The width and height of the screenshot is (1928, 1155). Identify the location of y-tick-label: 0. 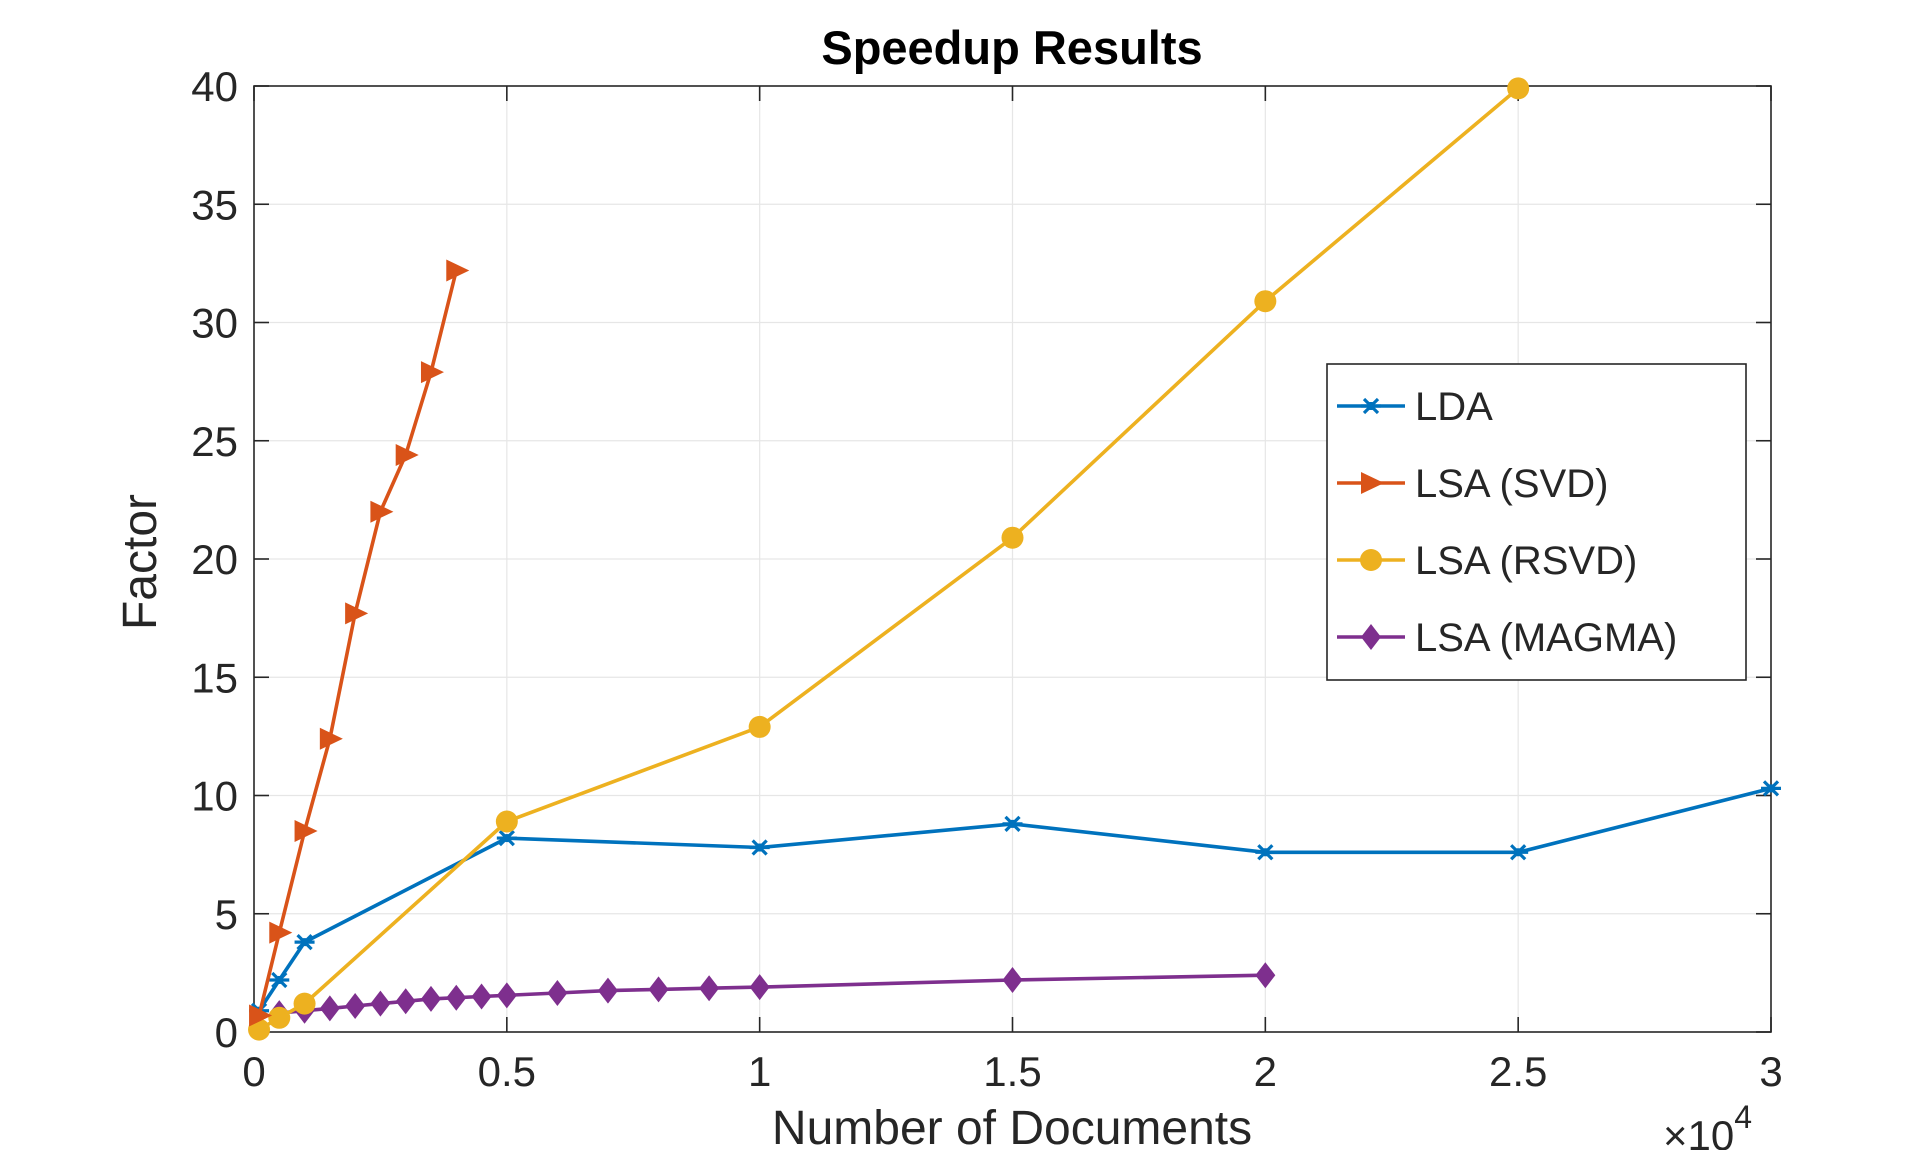
(226, 1032).